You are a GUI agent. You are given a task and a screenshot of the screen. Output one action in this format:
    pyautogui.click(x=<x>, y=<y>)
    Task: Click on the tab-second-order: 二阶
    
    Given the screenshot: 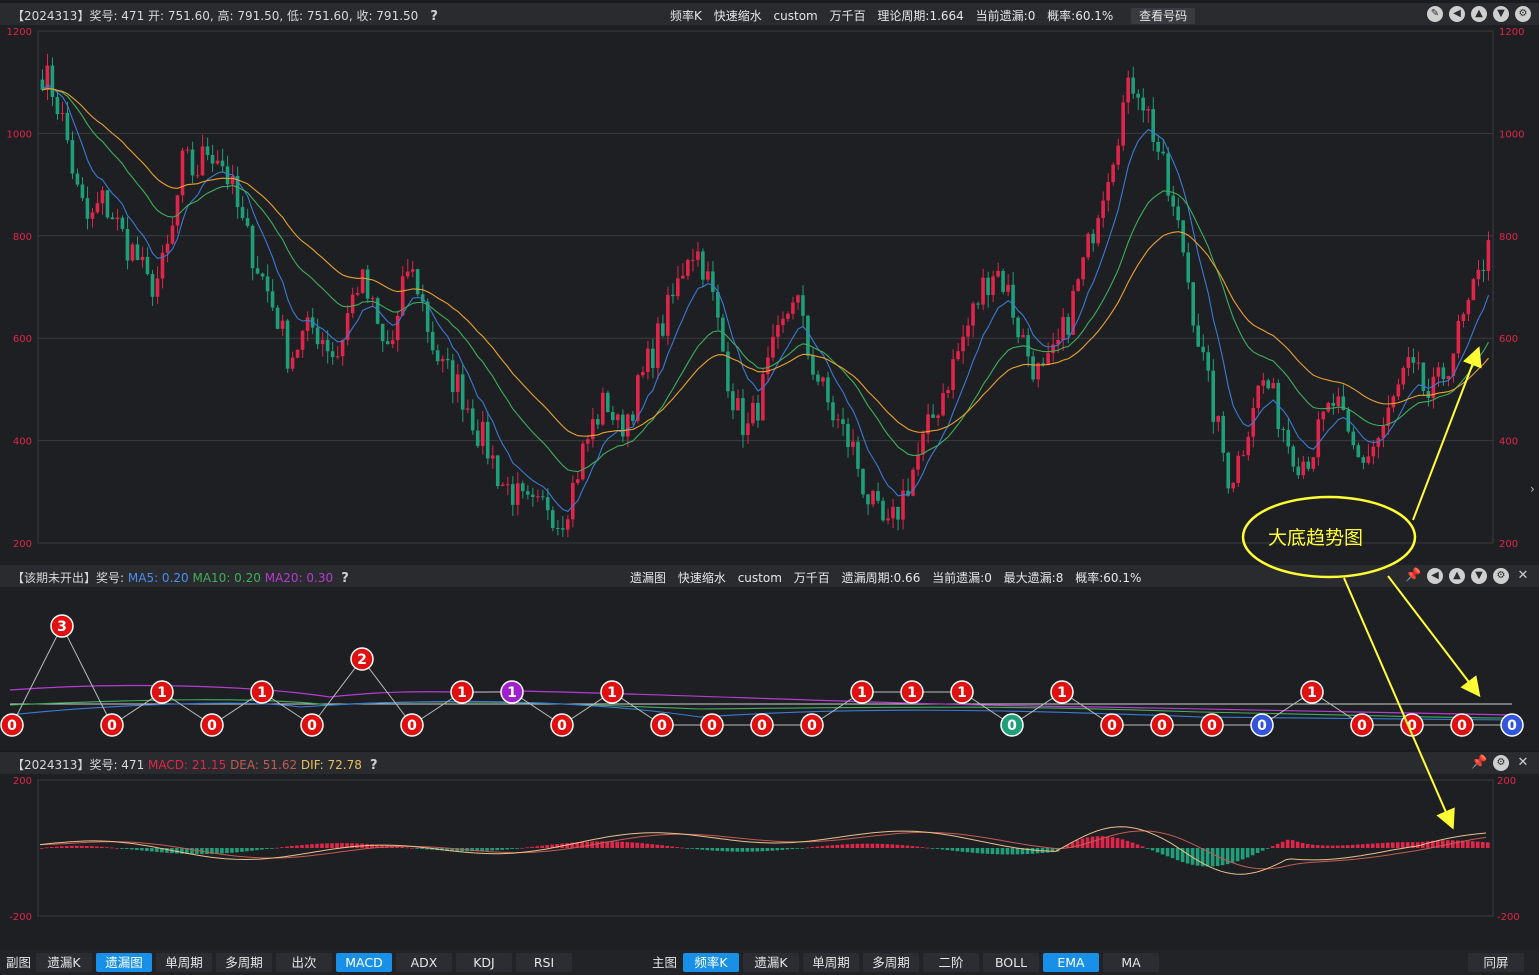 What is the action you would take?
    pyautogui.click(x=951, y=962)
    